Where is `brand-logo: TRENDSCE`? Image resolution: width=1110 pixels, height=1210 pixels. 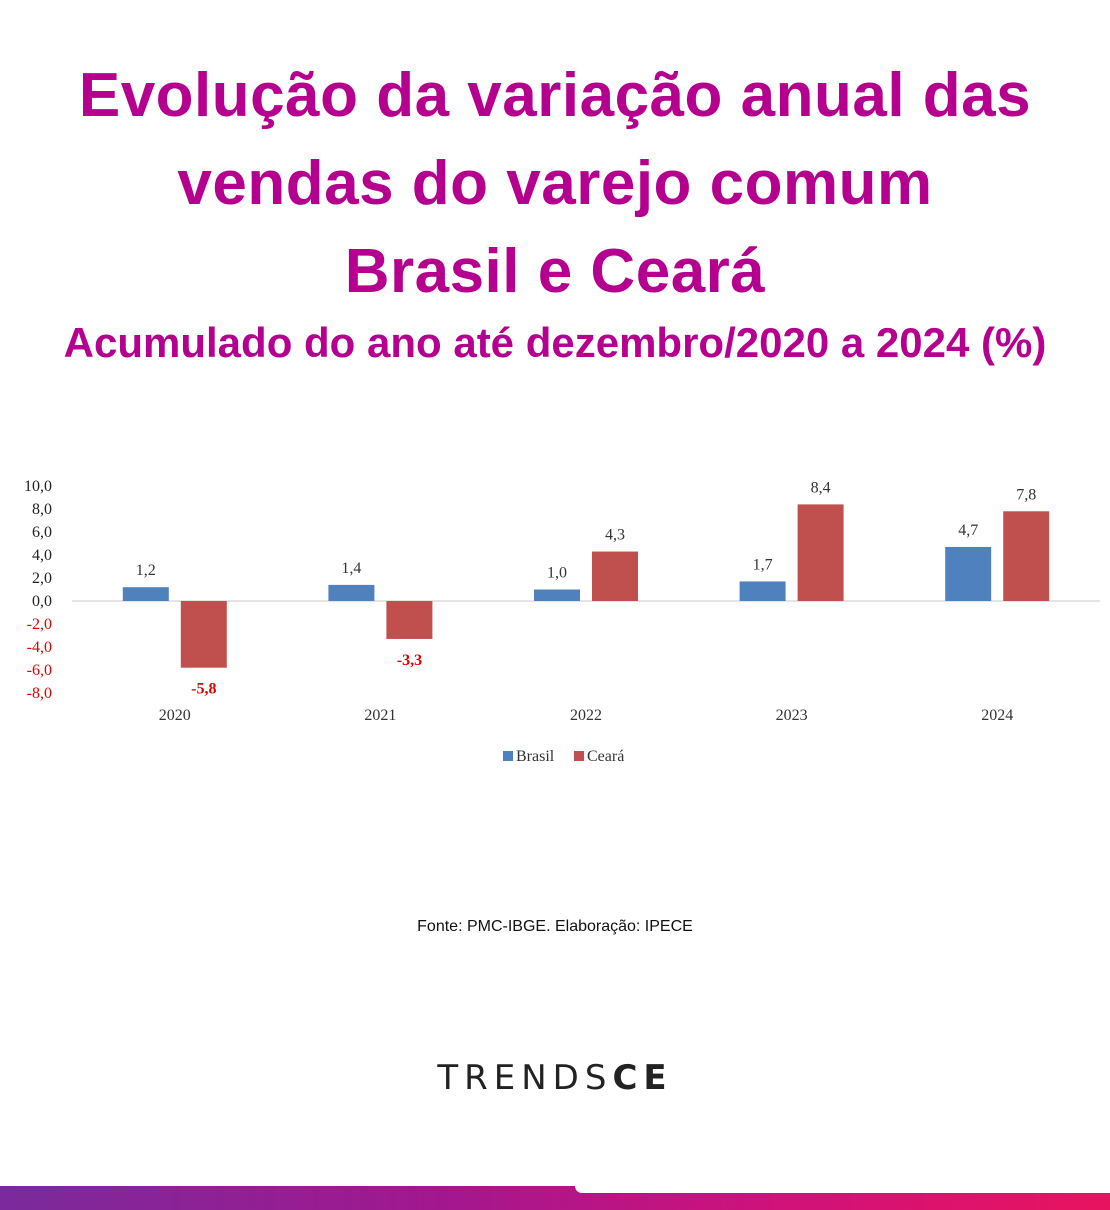 brand-logo: TRENDSCE is located at coordinates (555, 1078).